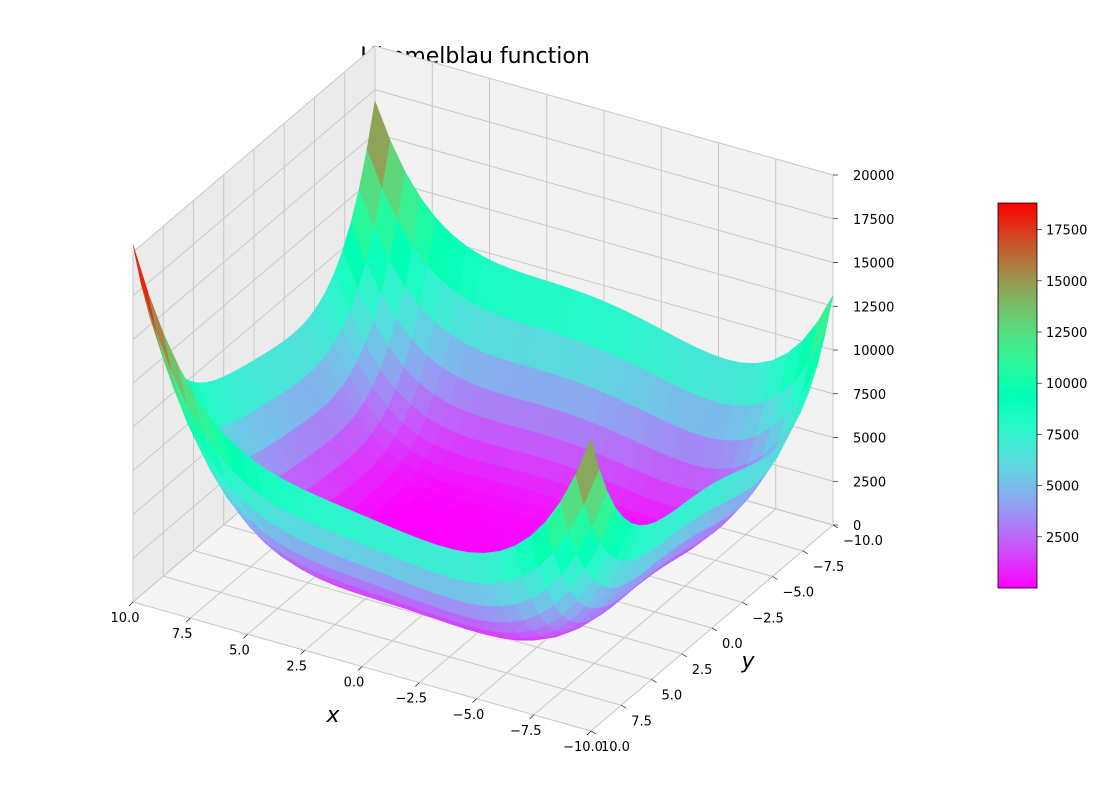 The width and height of the screenshot is (1100, 790). Describe the element at coordinates (354, 683) in the screenshot. I see `x-tick-label: 0.0` at that location.